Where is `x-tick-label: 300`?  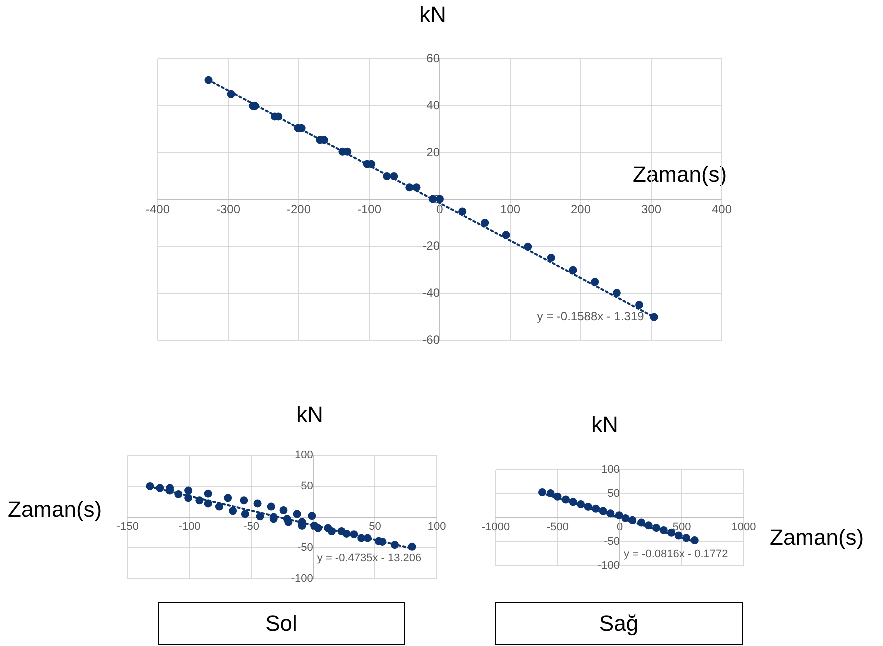
x-tick-label: 300 is located at coordinates (651, 209).